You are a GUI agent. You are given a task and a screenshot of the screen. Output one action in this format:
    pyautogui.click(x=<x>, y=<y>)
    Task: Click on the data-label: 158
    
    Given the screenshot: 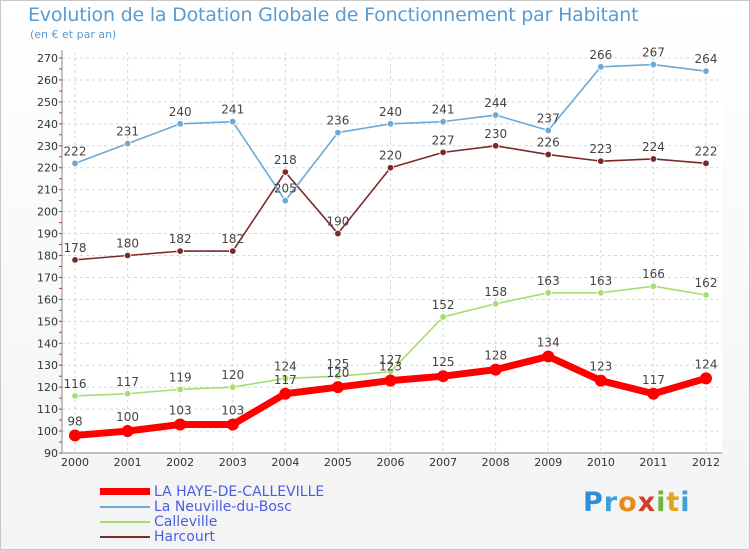 What is the action you would take?
    pyautogui.click(x=495, y=292)
    